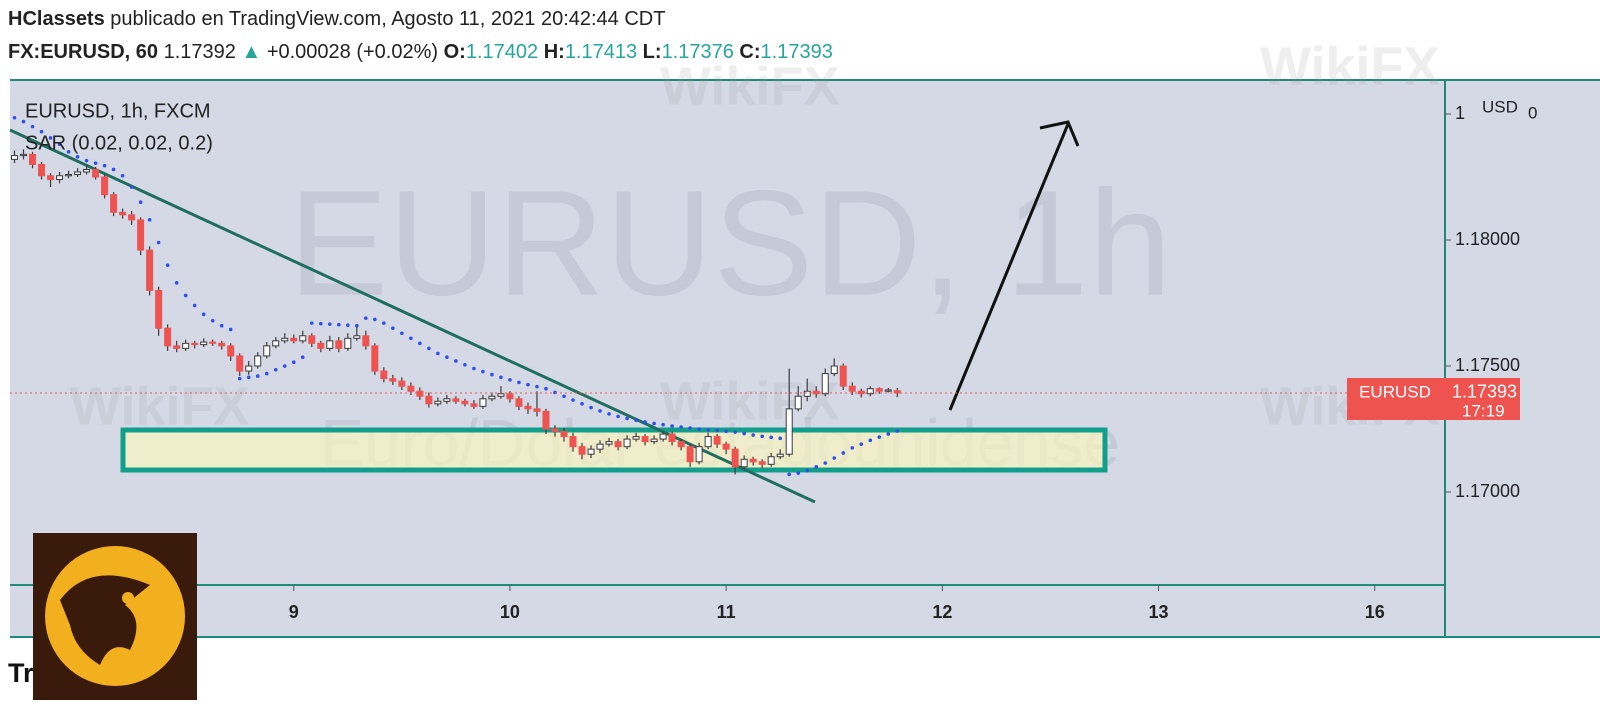 Image resolution: width=1600 pixels, height=721 pixels. I want to click on l-value: 1.17376, so click(698, 52).